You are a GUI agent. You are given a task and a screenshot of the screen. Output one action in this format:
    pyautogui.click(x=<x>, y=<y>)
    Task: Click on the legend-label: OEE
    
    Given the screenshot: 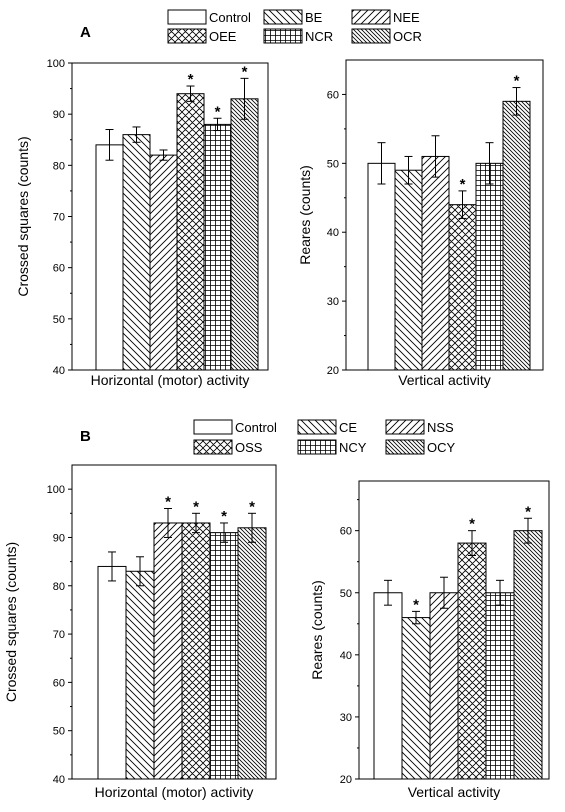 What is the action you would take?
    pyautogui.click(x=223, y=36)
    